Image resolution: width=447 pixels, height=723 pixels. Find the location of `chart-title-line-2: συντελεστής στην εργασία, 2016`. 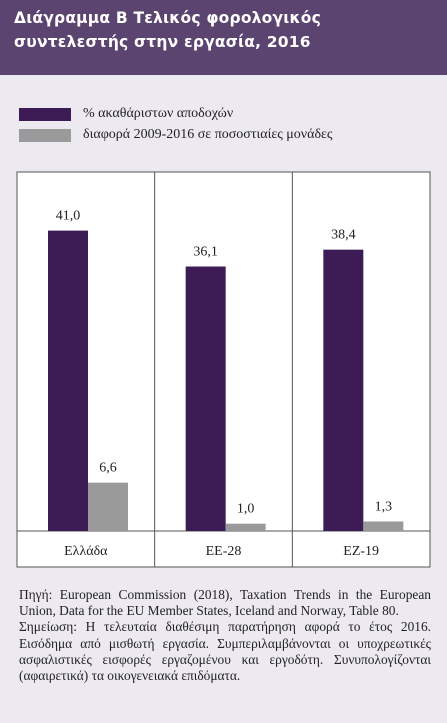

chart-title-line-2: συντελεστής στην εργασία, 2016 is located at coordinates (162, 42).